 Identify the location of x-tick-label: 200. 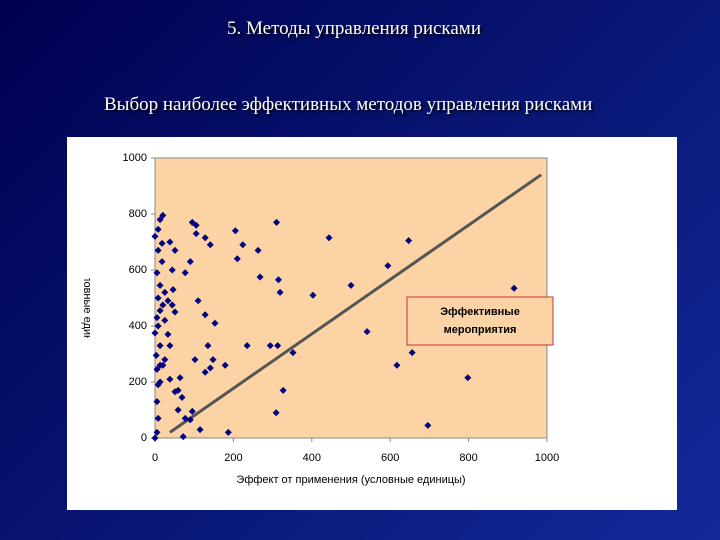
(233, 458).